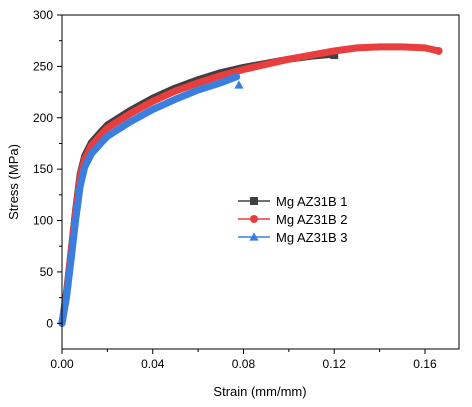 The width and height of the screenshot is (472, 407). I want to click on x-tick-label: 0.00, so click(62, 364).